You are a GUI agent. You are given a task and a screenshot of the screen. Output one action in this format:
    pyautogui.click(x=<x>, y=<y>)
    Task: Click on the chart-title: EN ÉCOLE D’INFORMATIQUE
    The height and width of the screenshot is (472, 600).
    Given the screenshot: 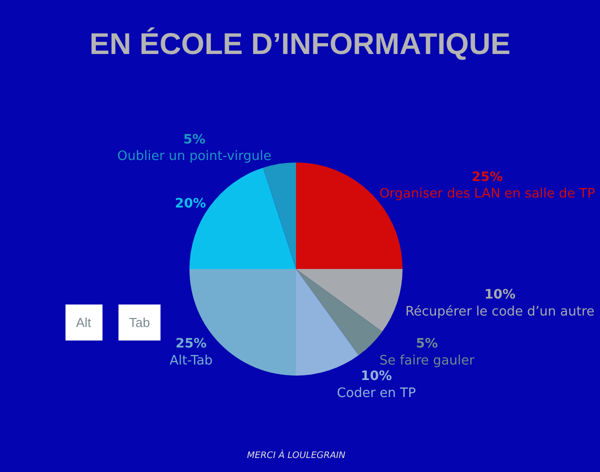 What is the action you would take?
    pyautogui.click(x=300, y=44)
    